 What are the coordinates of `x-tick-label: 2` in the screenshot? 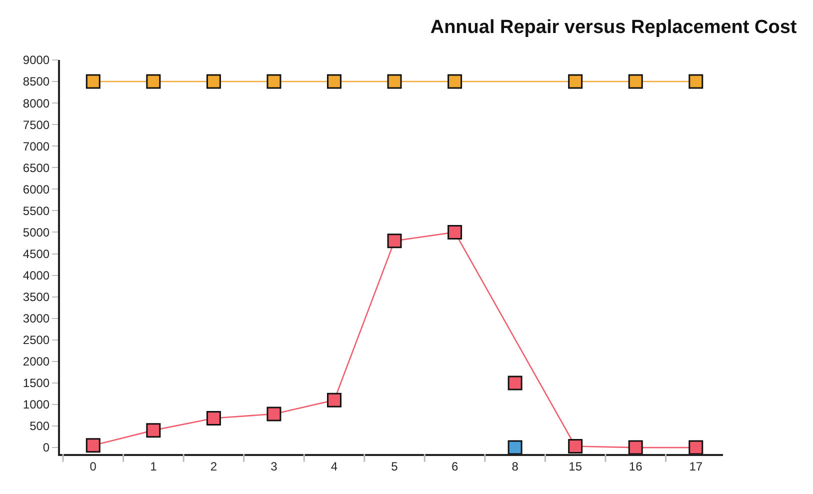 It's located at (214, 466).